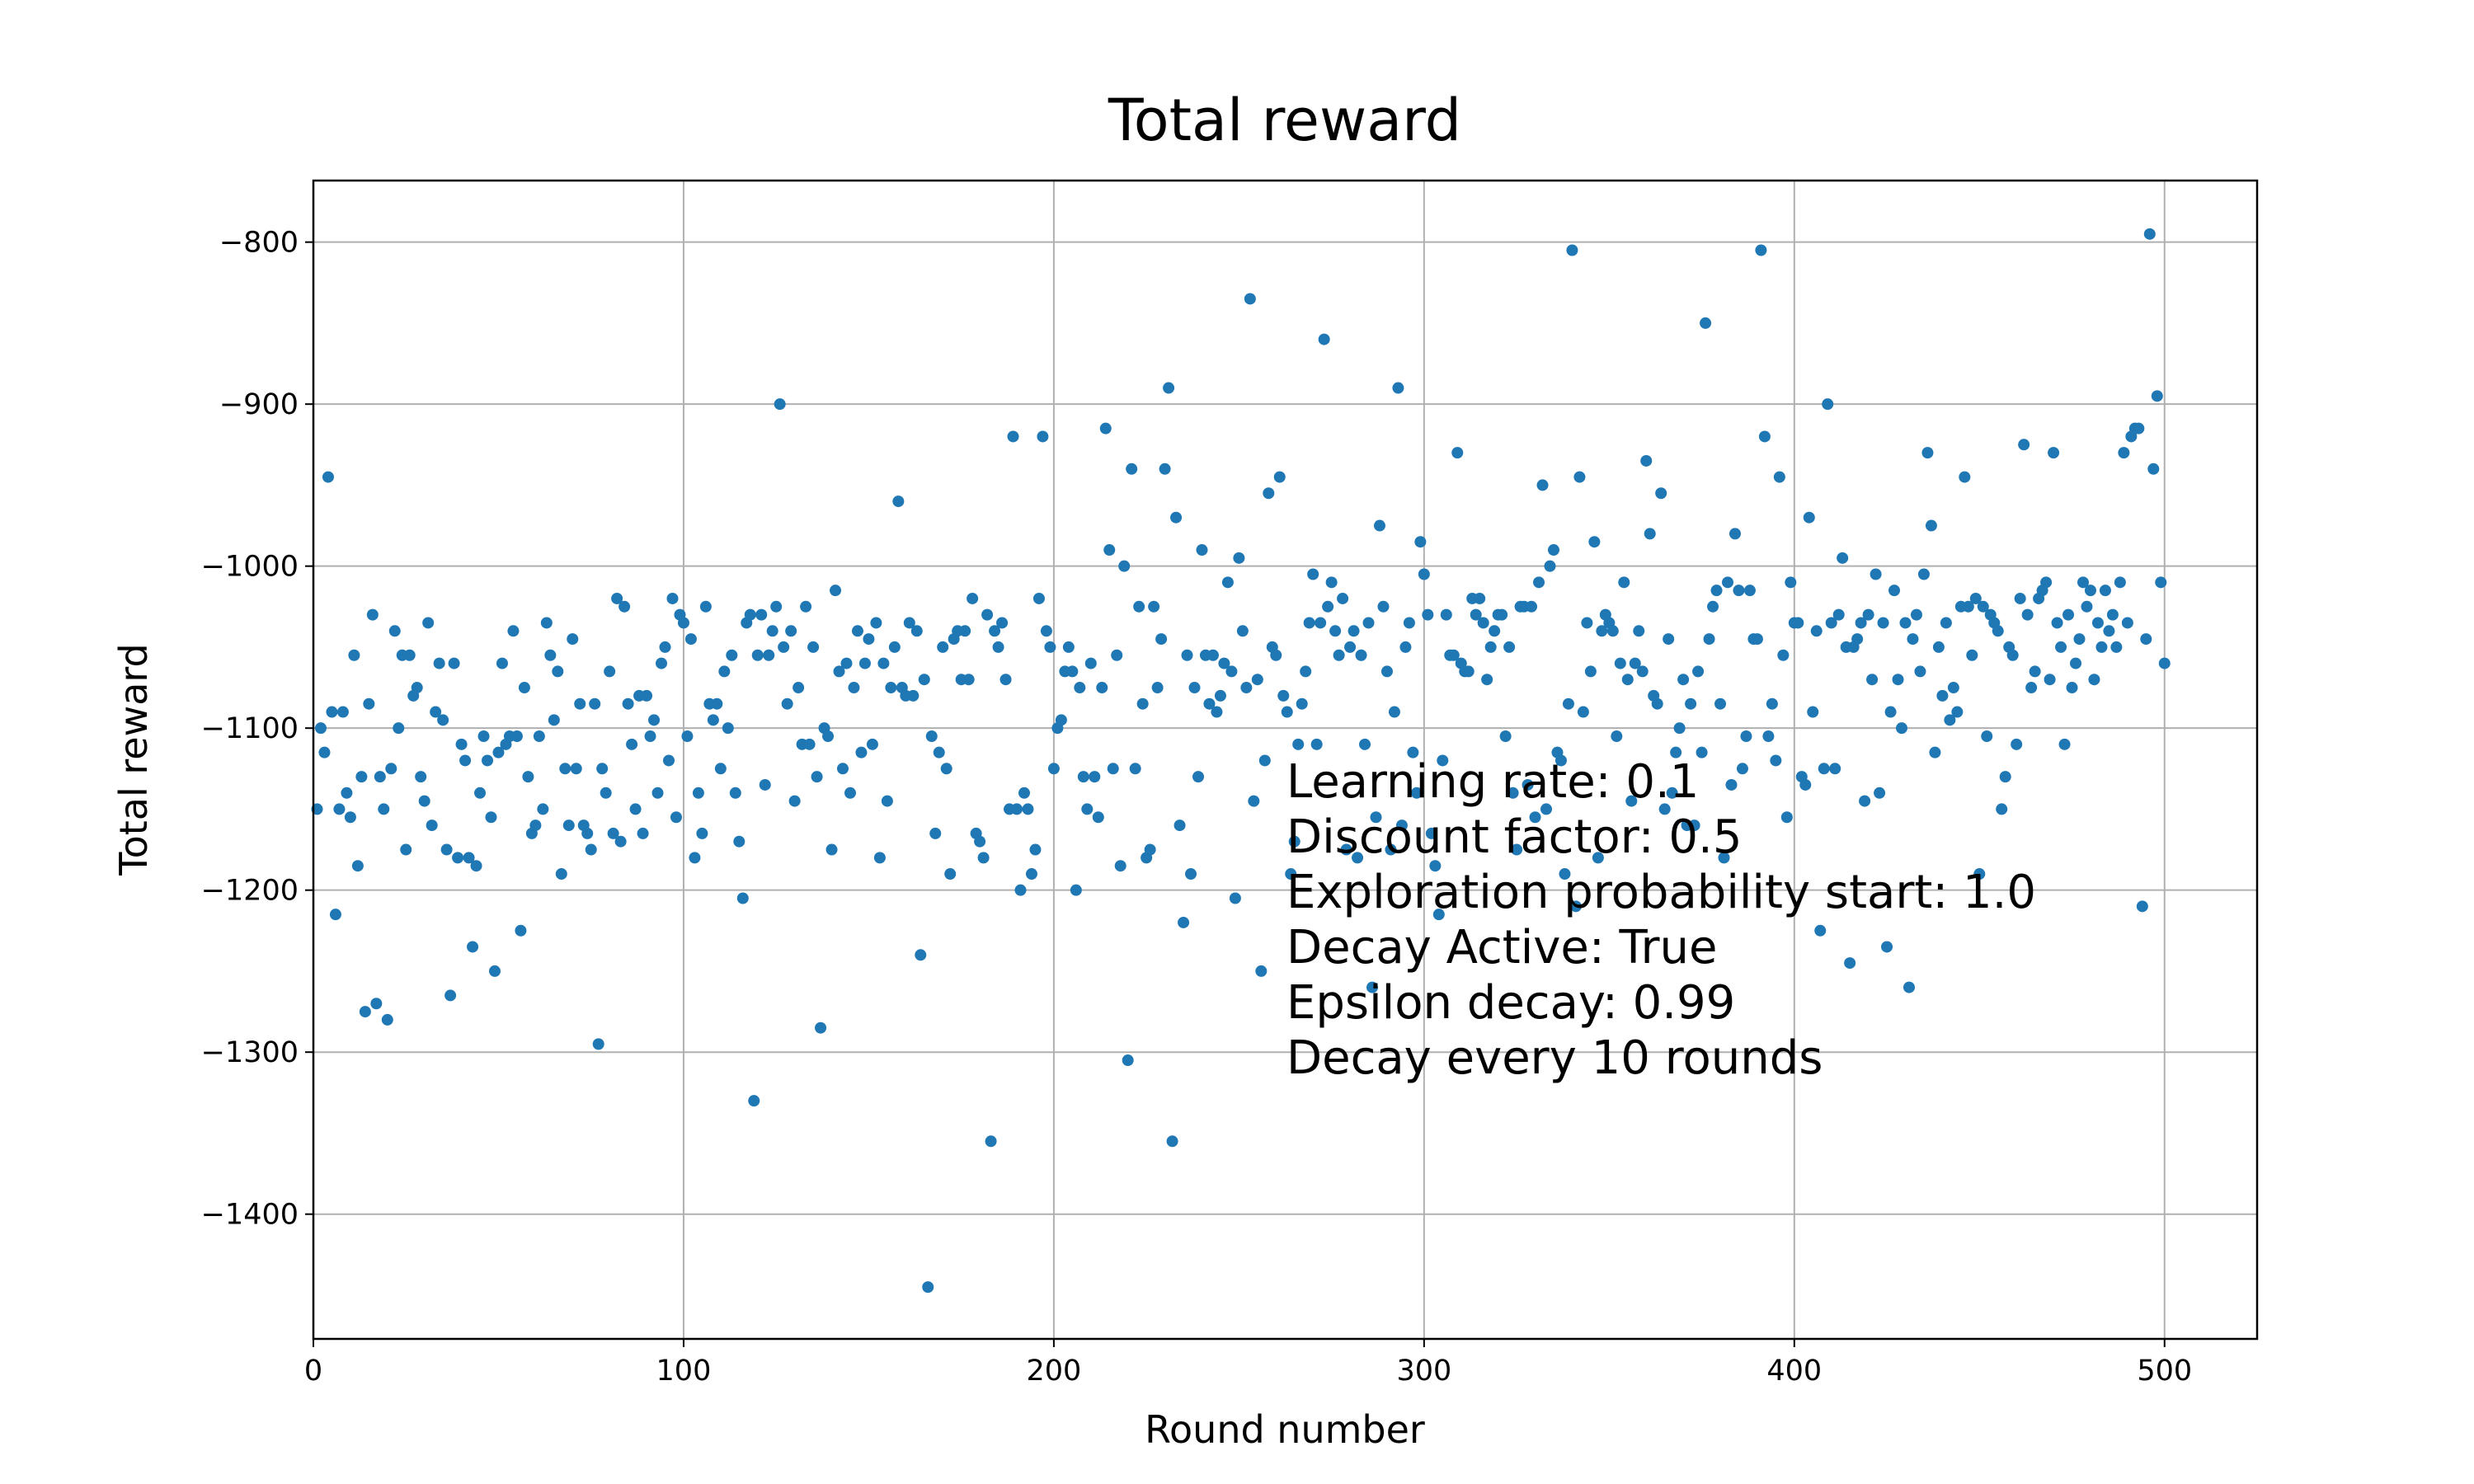 The width and height of the screenshot is (2474, 1484). What do you see at coordinates (313, 1371) in the screenshot?
I see `x-tick-label: 0` at bounding box center [313, 1371].